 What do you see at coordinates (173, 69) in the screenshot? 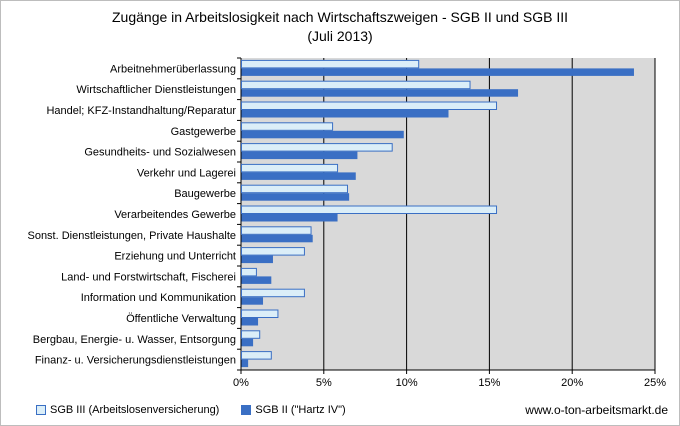
I see `category-label: Arbeitnehmerüberlassung` at bounding box center [173, 69].